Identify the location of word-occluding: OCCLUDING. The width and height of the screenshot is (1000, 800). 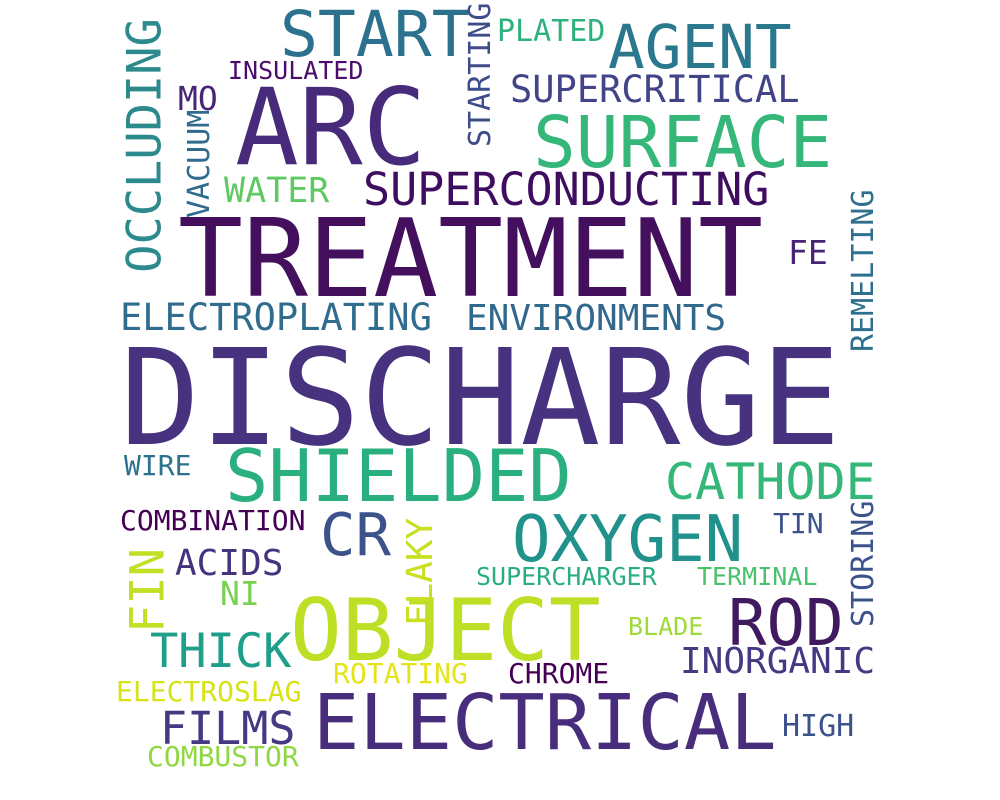
(145, 145).